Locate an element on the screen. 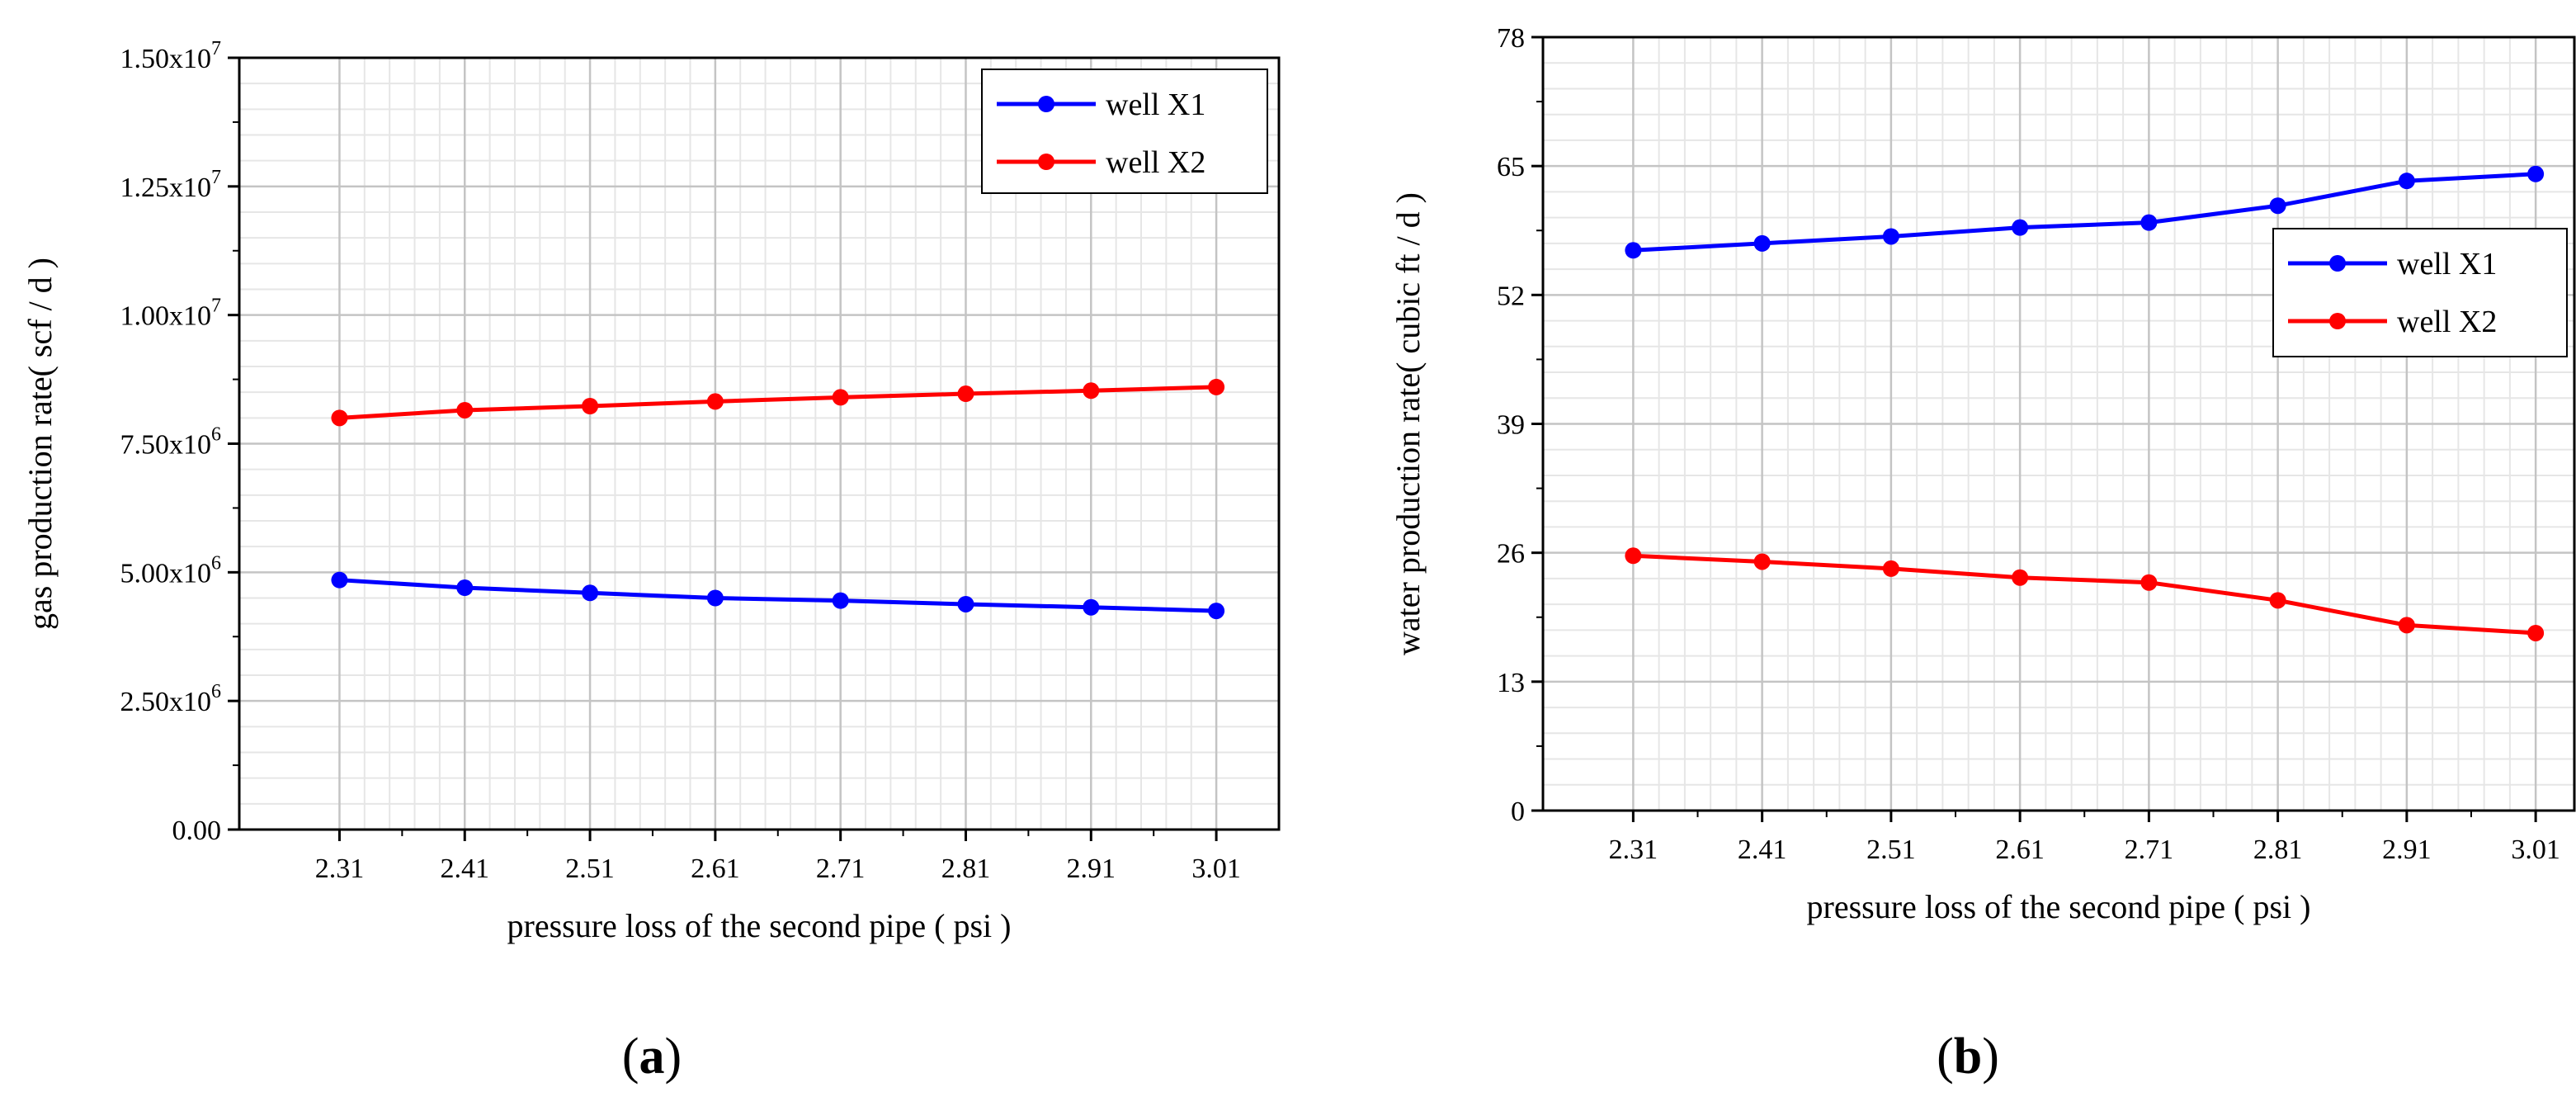 This screenshot has height=1097, width=2576. y-tick-label: 1.25x10⁷ is located at coordinates (171, 185).